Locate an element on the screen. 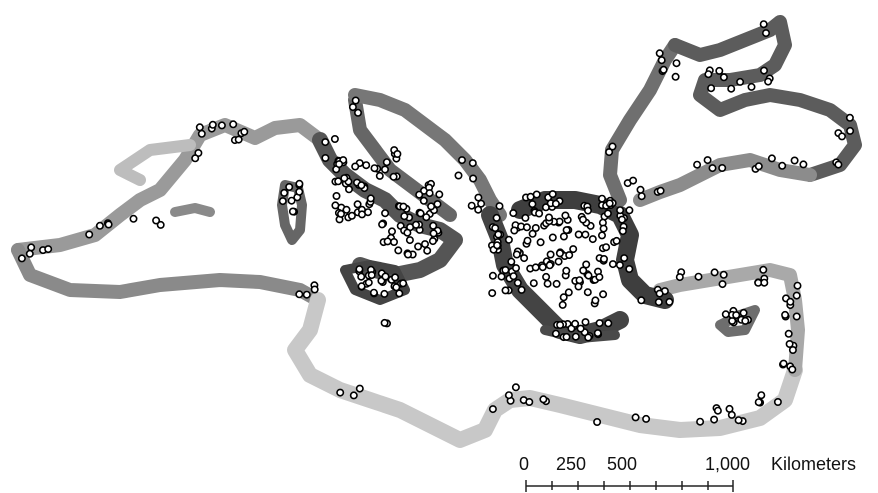 The image size is (878, 493). scale-bar: 0 250 500 1,000 Kilometers is located at coordinates (687, 473).